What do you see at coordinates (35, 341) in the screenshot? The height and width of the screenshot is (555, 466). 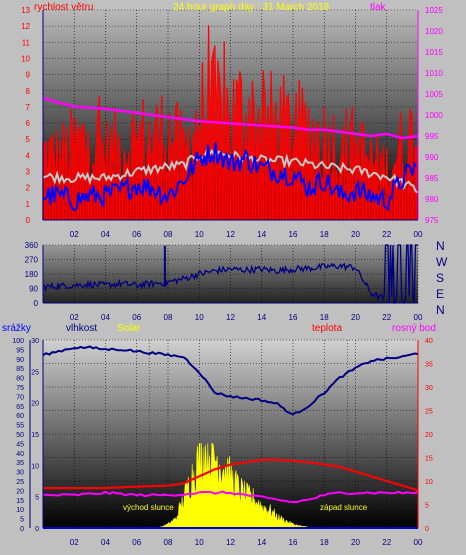 I see `rain-ytick-30: 30` at bounding box center [35, 341].